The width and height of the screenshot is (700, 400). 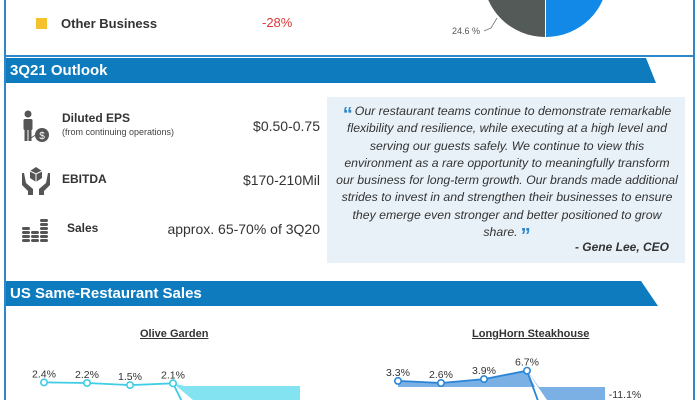 I want to click on pie-slice-label: 24.6 %, so click(x=466, y=31).